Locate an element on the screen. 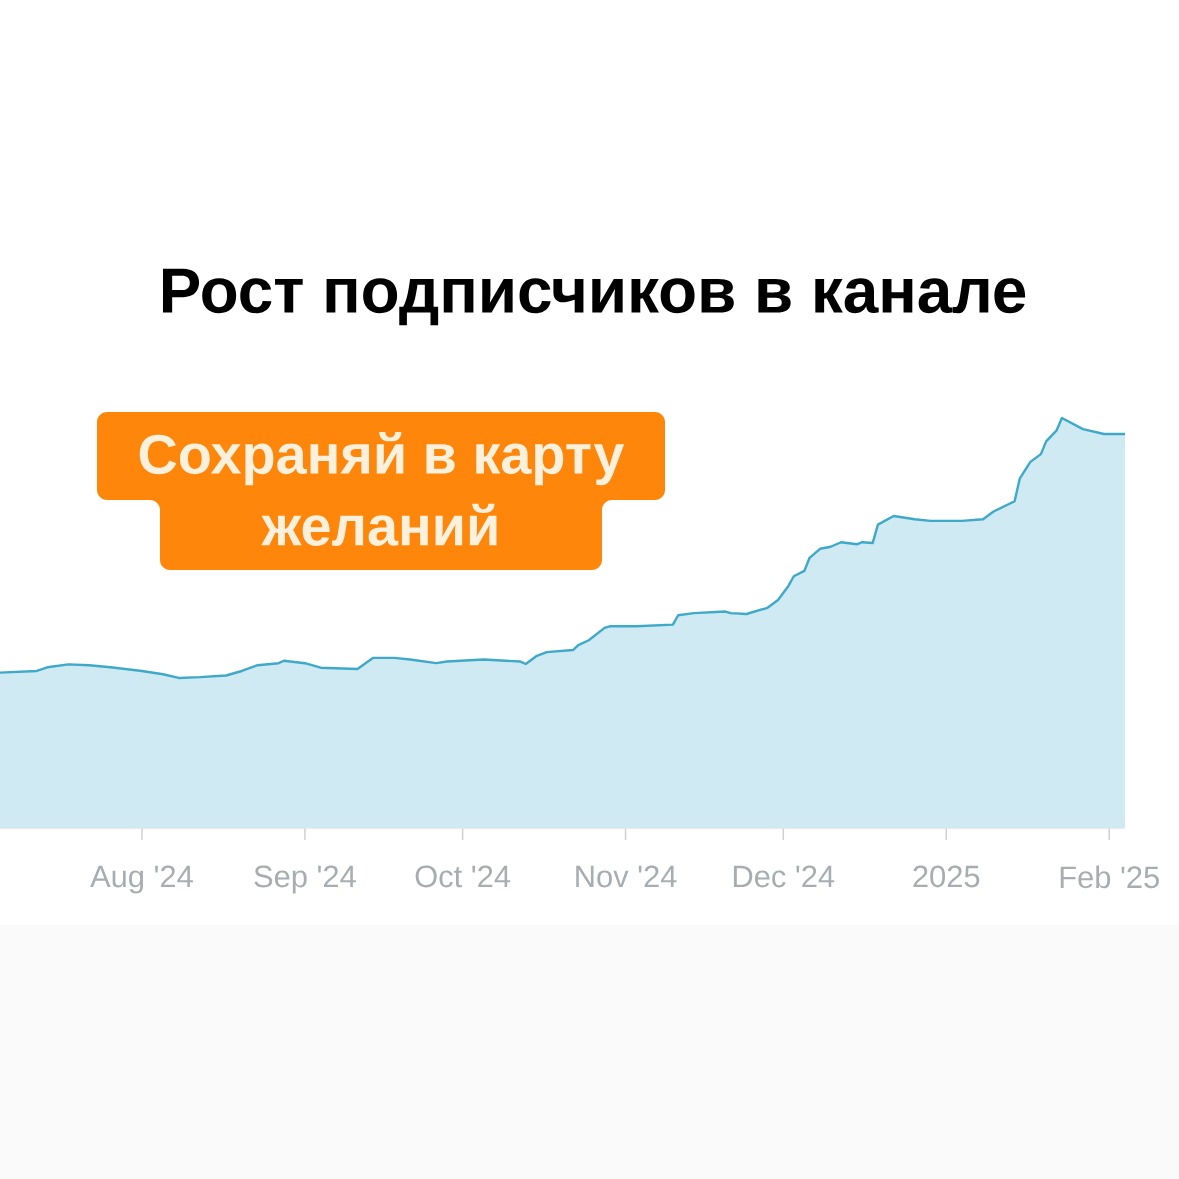 The width and height of the screenshot is (1179, 1179). chart-title: Рост подписчиков в канале is located at coordinates (594, 297).